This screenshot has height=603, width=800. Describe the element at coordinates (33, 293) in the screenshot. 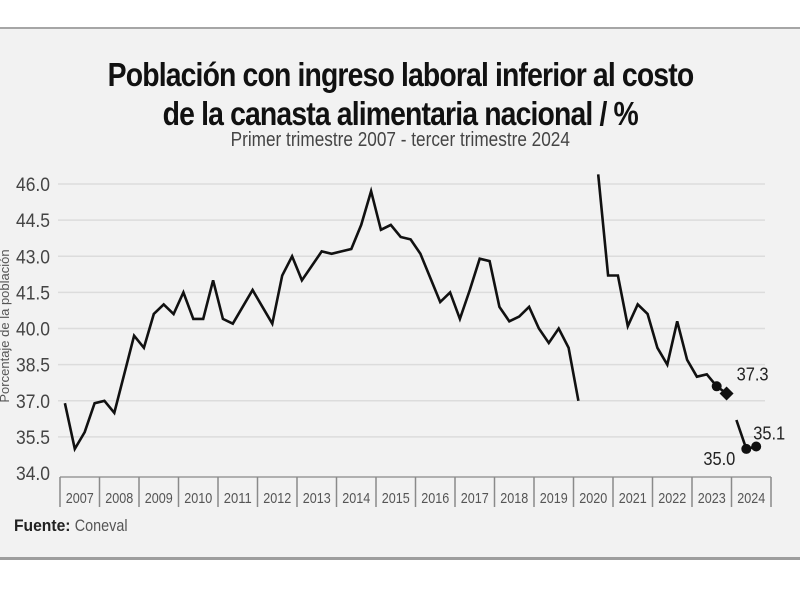

I see `y-tick-label: 41.5` at that location.